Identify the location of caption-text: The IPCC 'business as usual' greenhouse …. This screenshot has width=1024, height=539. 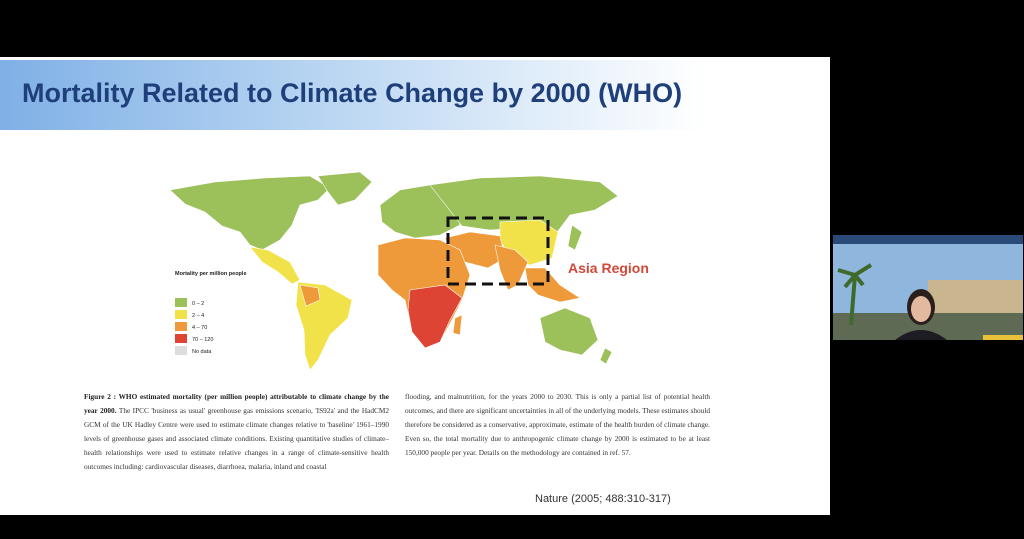
(236, 438).